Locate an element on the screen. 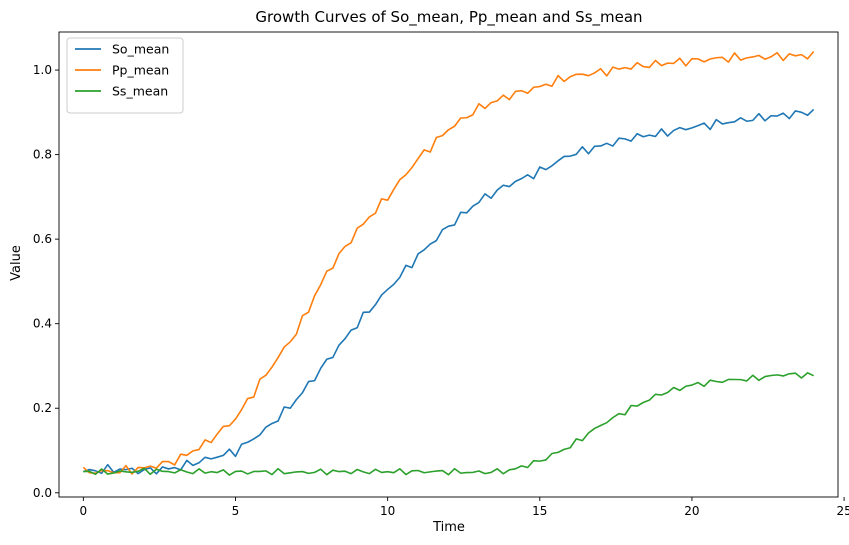 The image size is (849, 545). legend-label-pp-mean: Pp_mean is located at coordinates (140, 70).